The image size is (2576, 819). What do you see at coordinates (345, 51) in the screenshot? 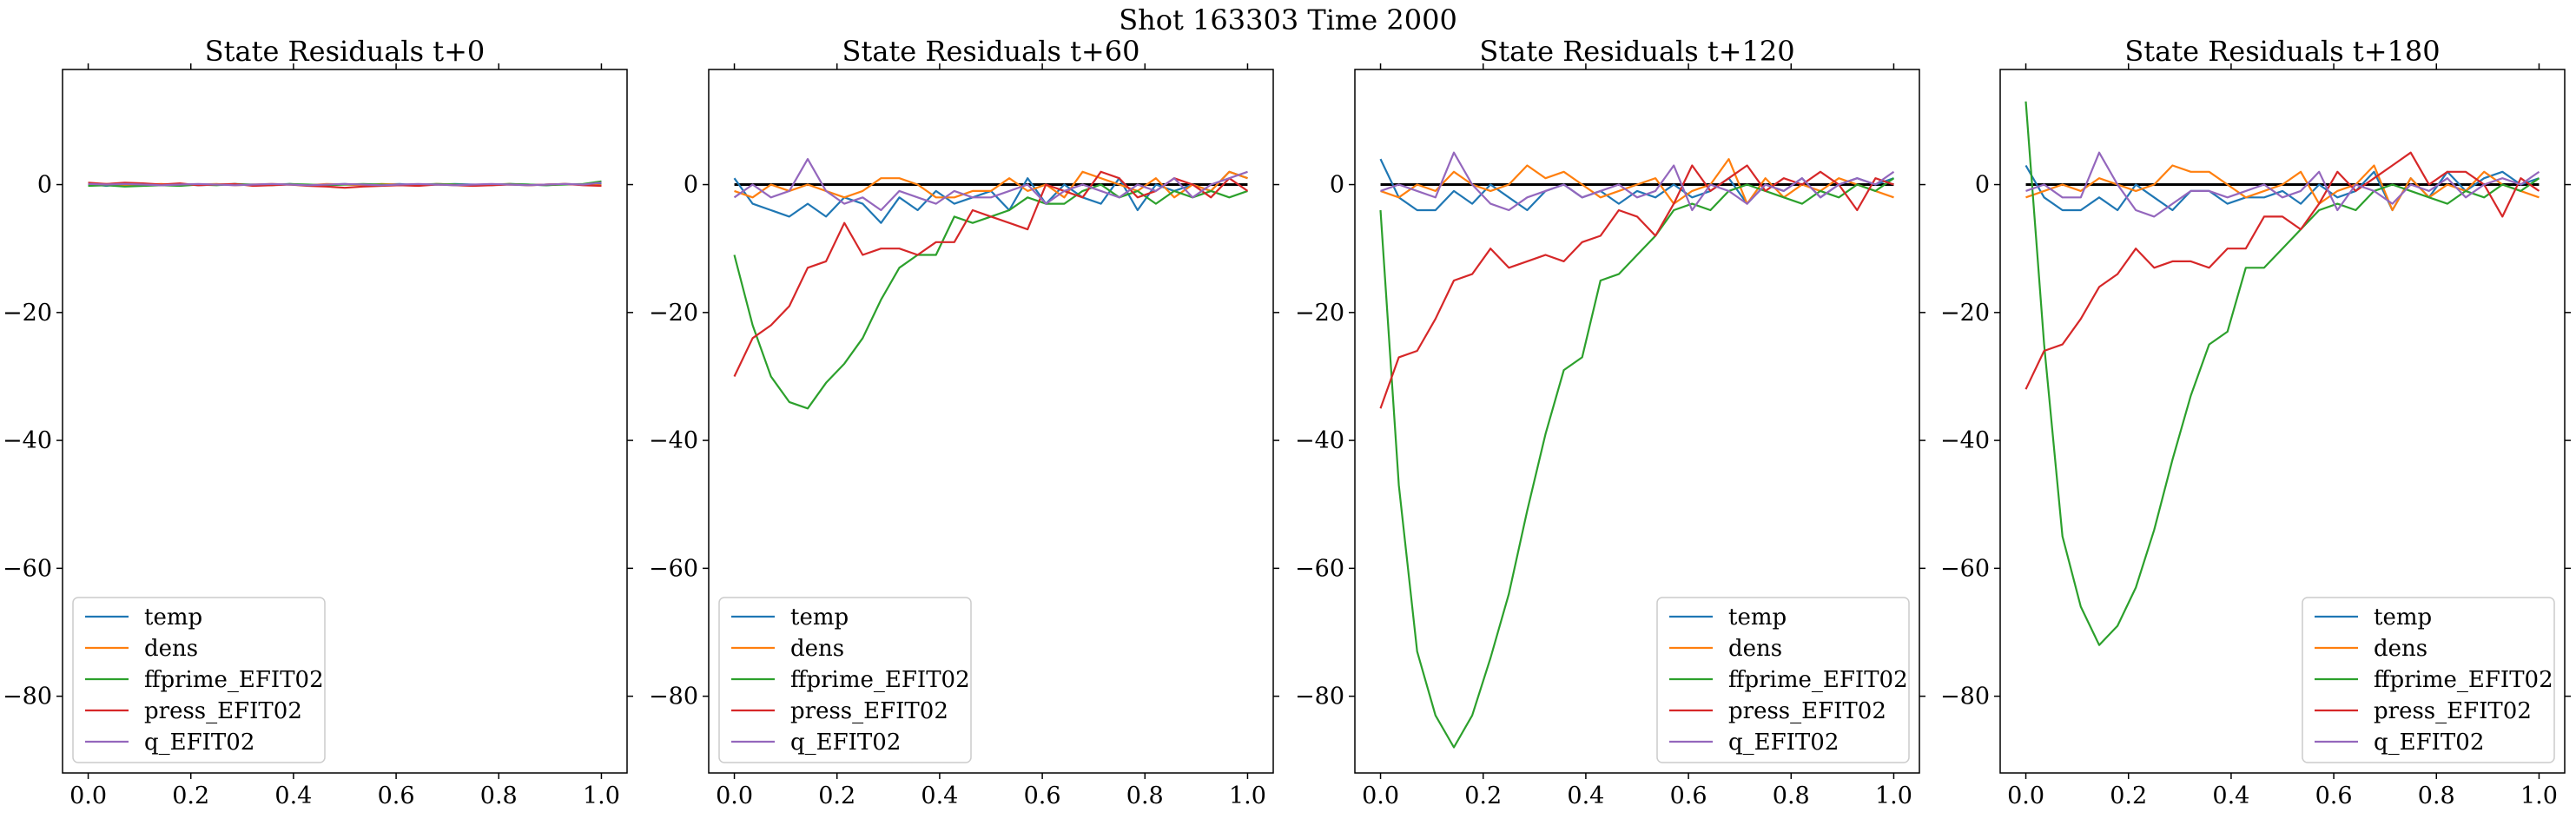
I see `subplot-title: State Residuals t+0` at bounding box center [345, 51].